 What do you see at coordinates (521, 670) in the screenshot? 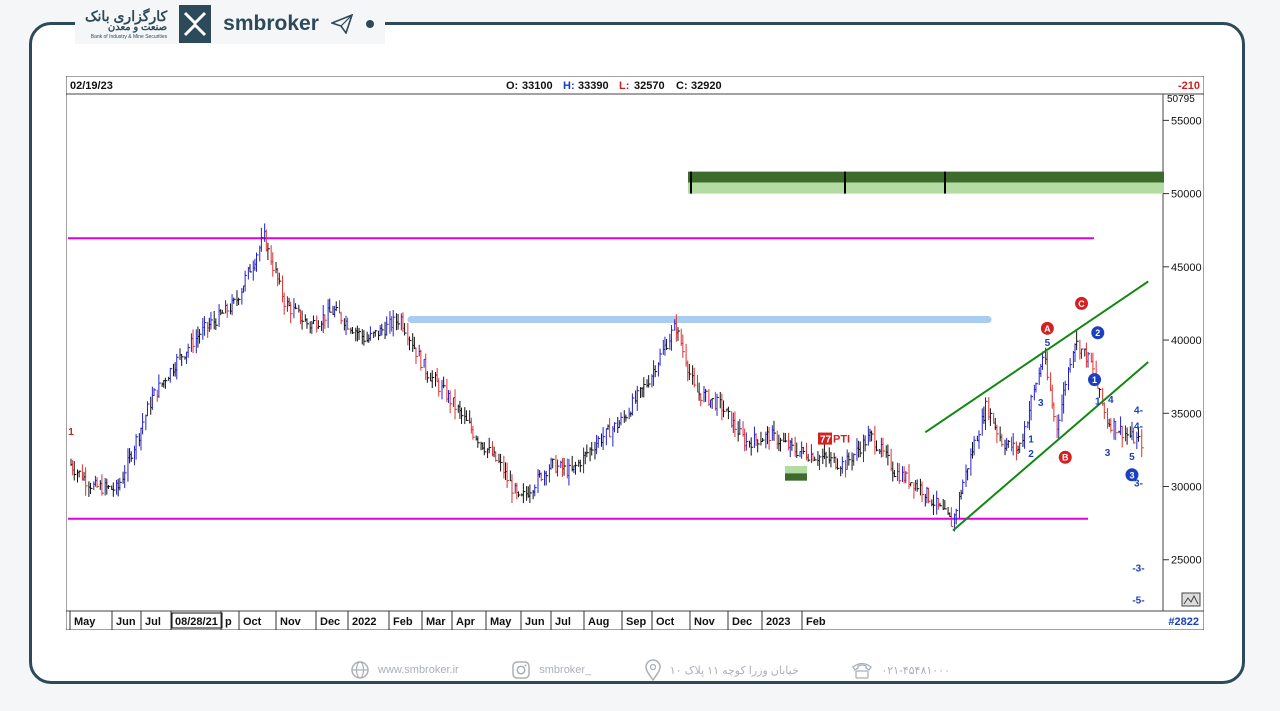
I see `instagram-icon` at bounding box center [521, 670].